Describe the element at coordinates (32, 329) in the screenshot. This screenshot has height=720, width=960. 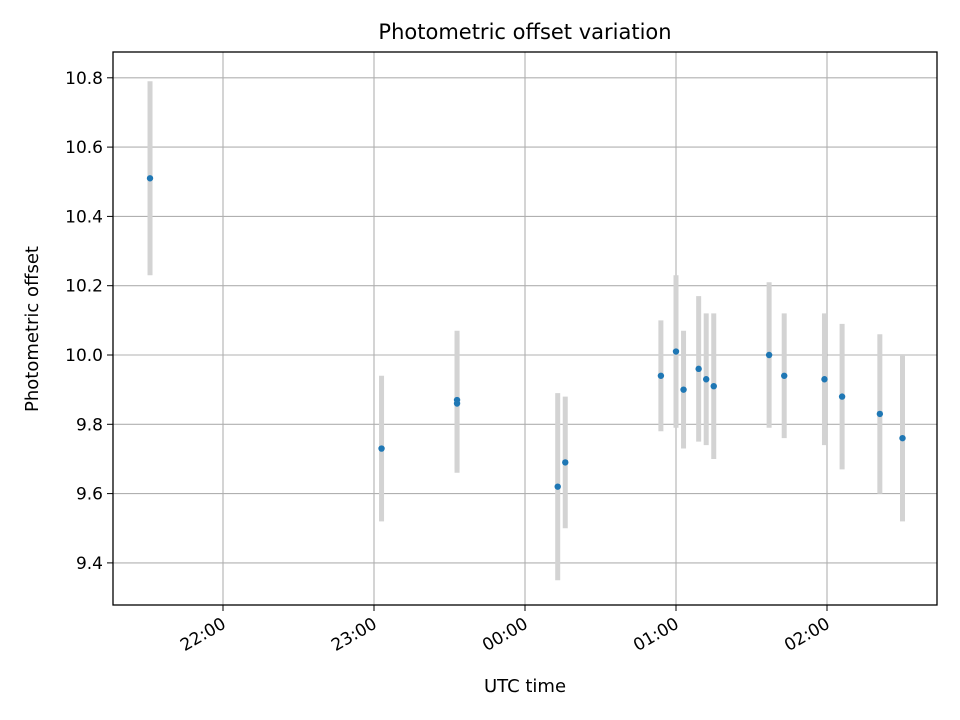
I see `y-axis-label: Photometric offset` at that location.